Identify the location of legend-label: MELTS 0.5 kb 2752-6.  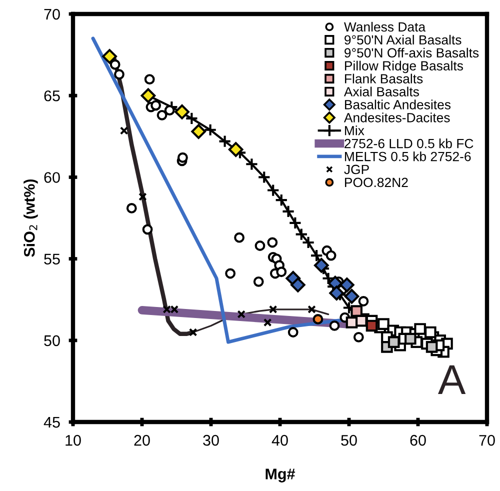
(408, 157).